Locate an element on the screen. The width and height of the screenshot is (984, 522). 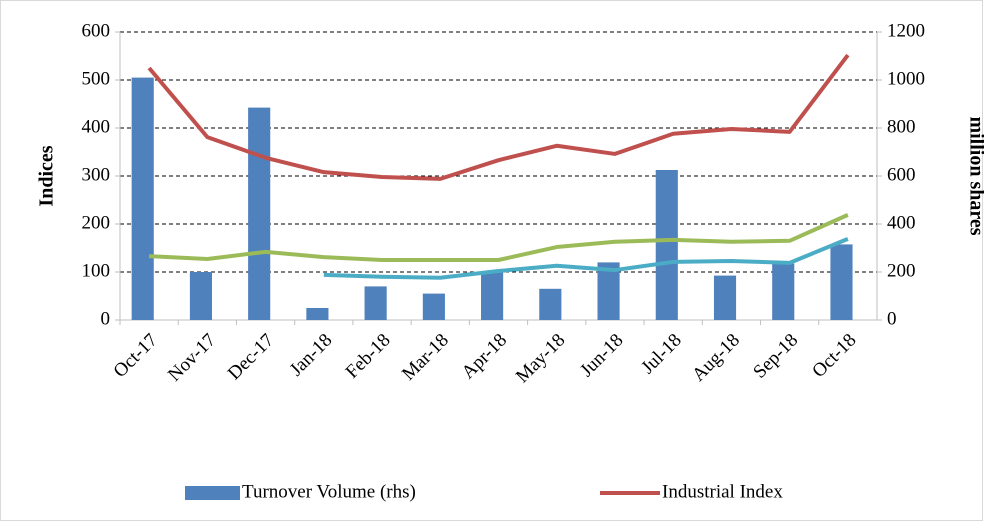
y-tick-label: 600 is located at coordinates (96, 30).